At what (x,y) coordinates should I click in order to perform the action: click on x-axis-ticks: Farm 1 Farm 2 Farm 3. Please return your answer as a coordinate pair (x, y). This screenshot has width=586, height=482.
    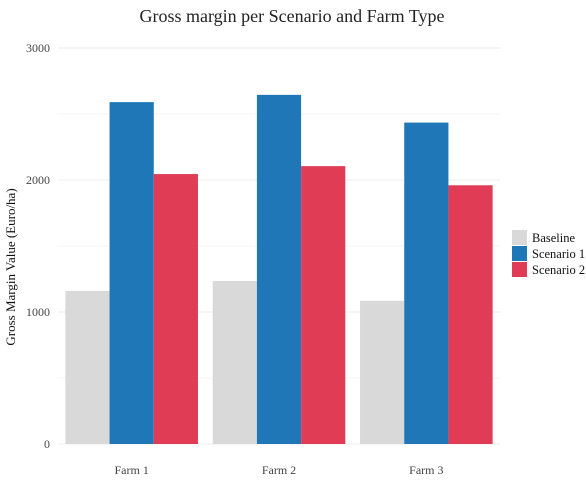
    Looking at the image, I should click on (278, 470).